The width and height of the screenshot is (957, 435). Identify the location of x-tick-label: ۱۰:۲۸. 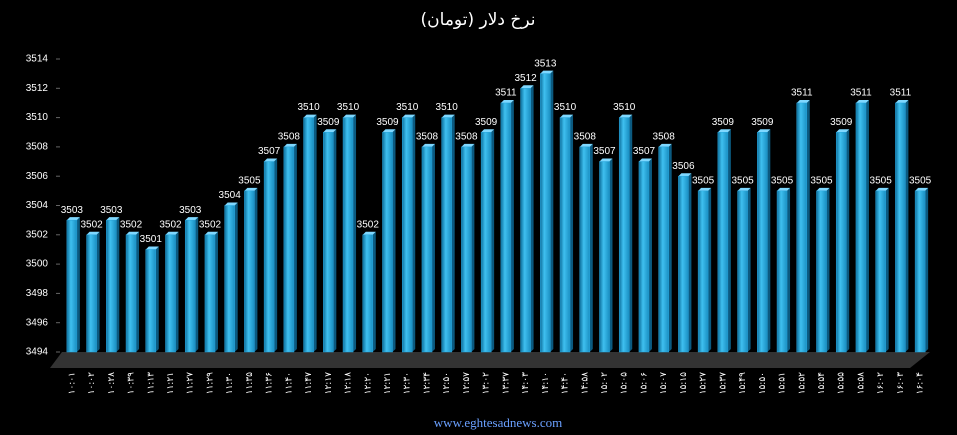
(112, 383).